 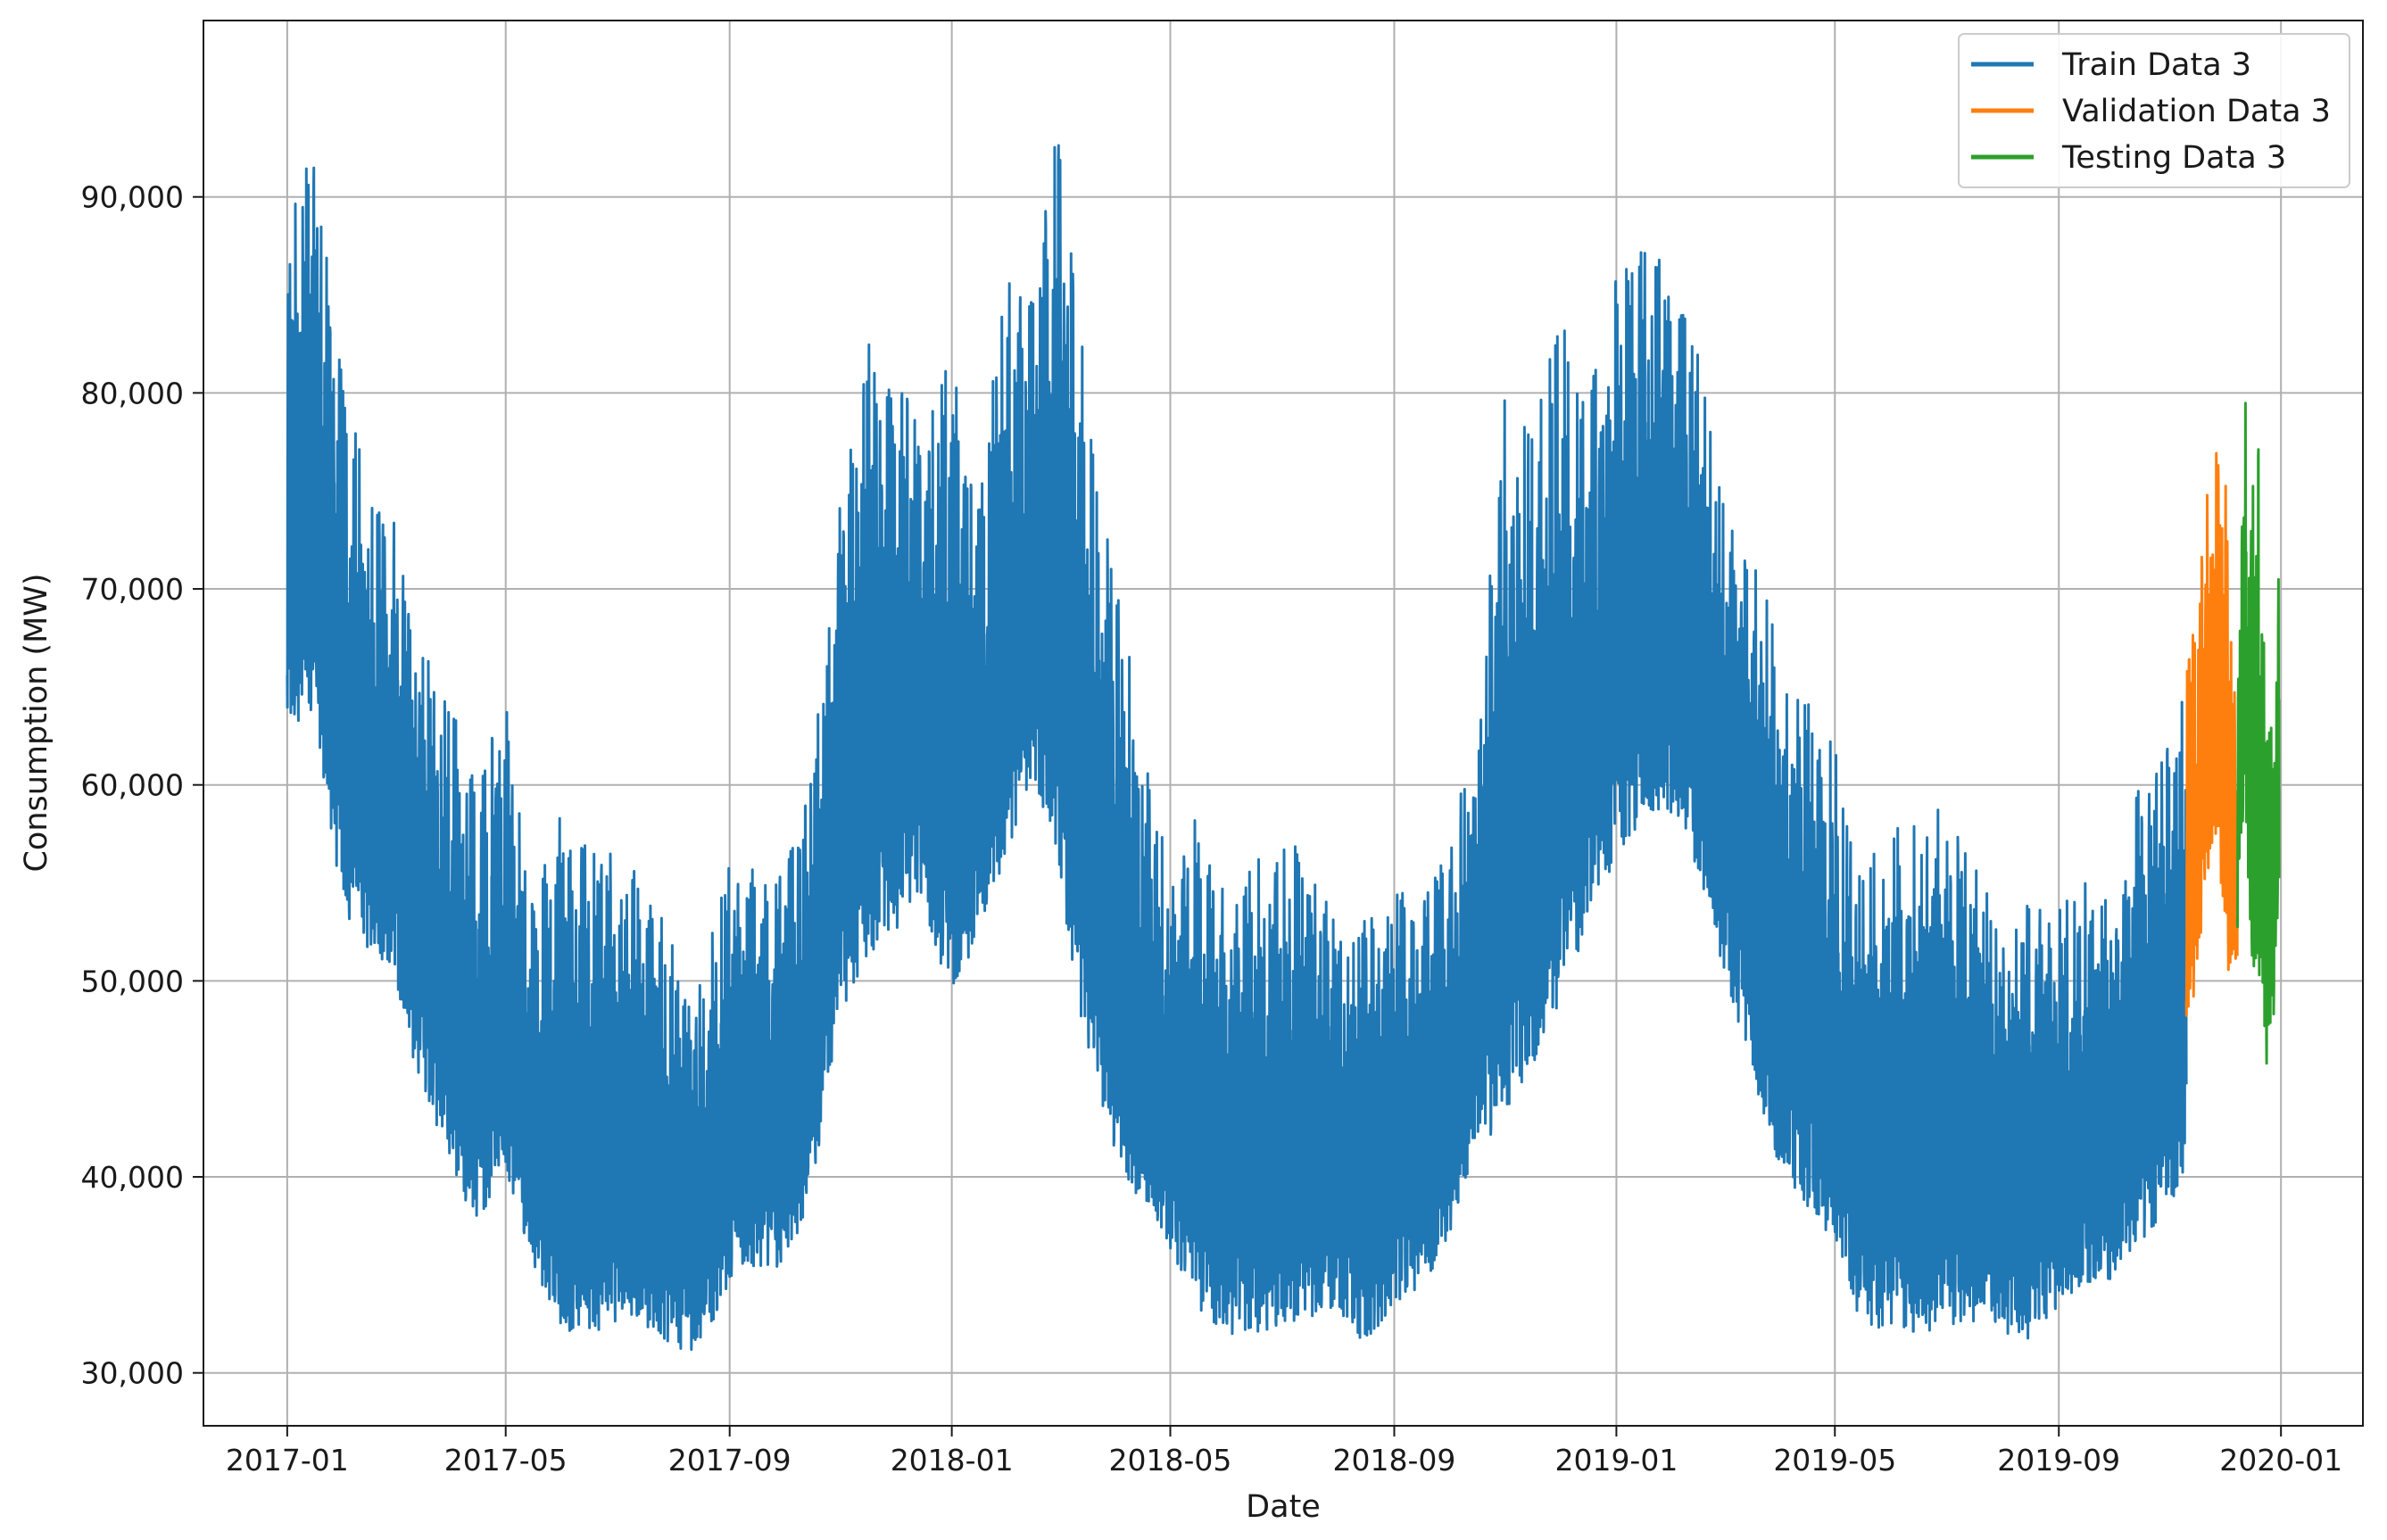 I want to click on x-tick-label: 2017-01, so click(x=288, y=1461).